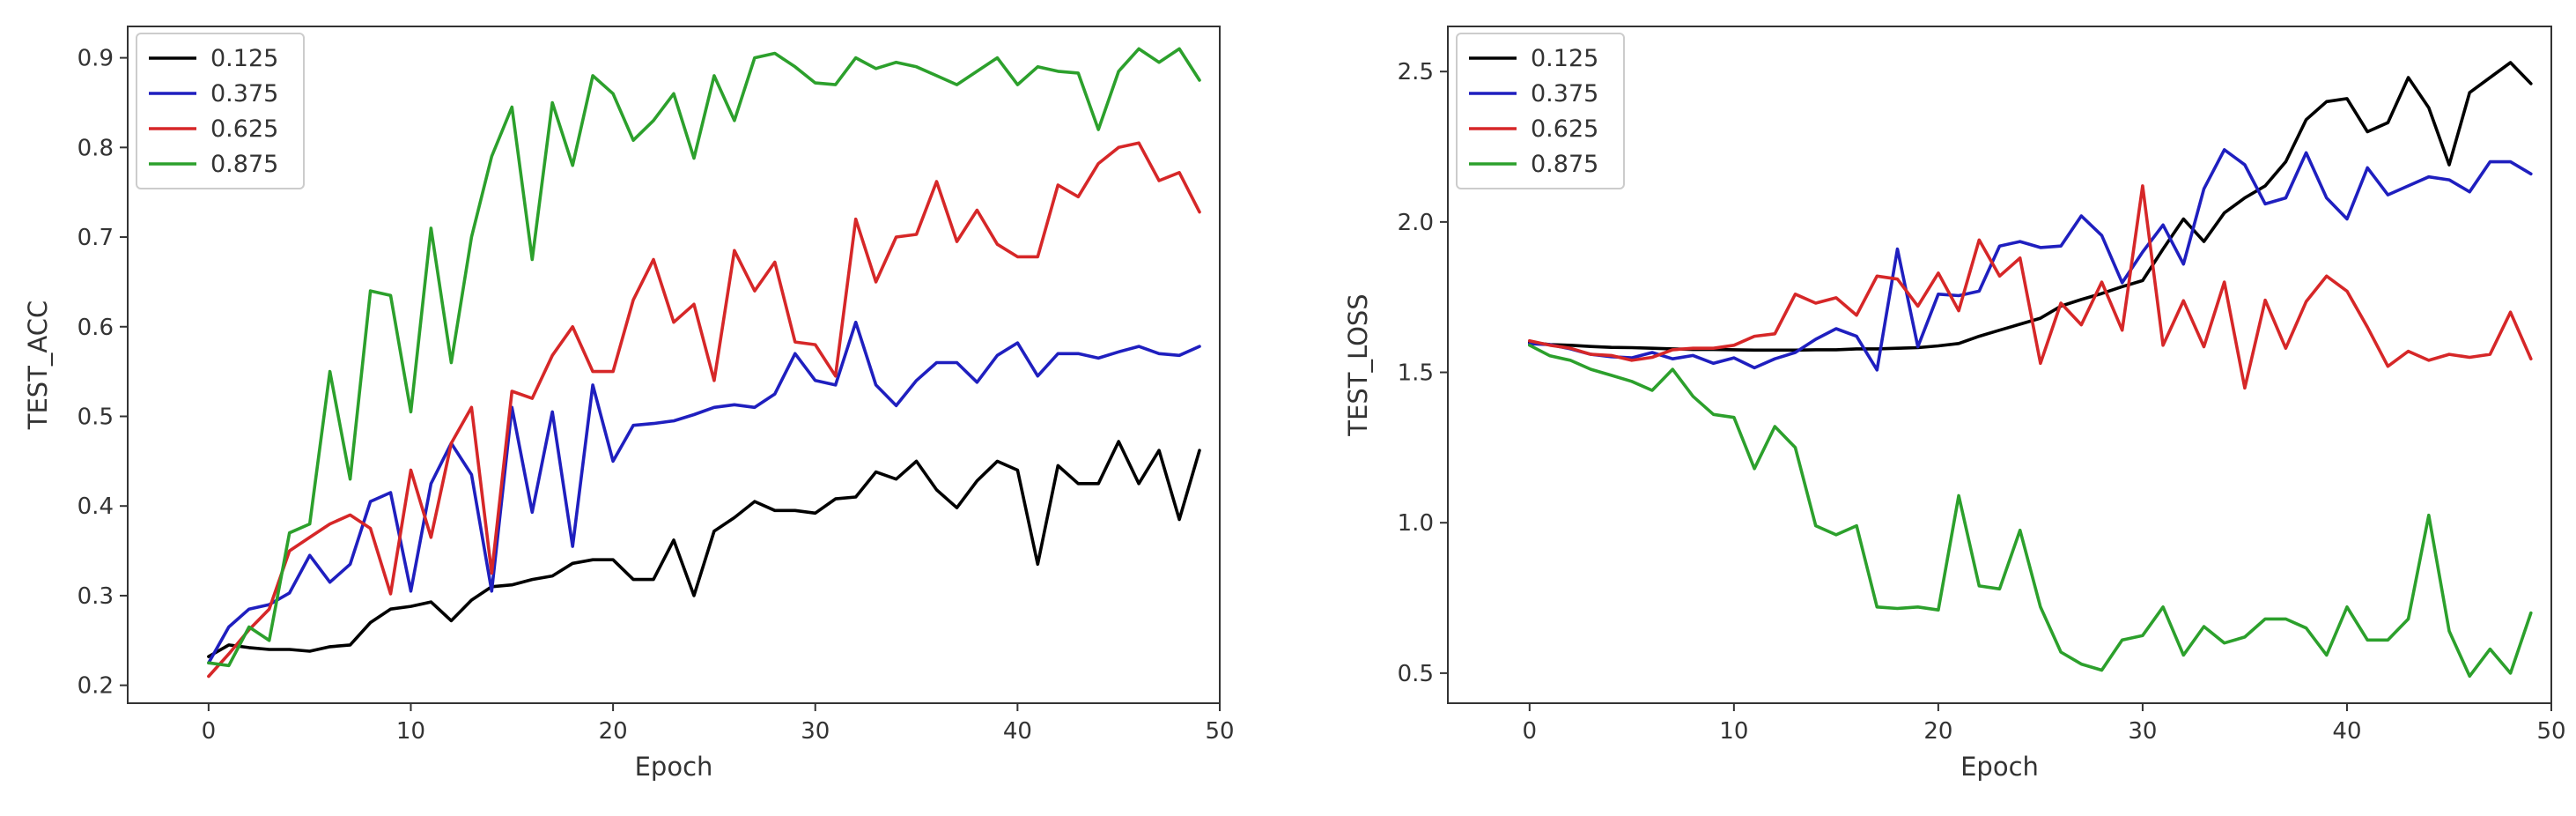  Describe the element at coordinates (96, 328) in the screenshot. I see `acc-y-tick-label: 0.6` at that location.